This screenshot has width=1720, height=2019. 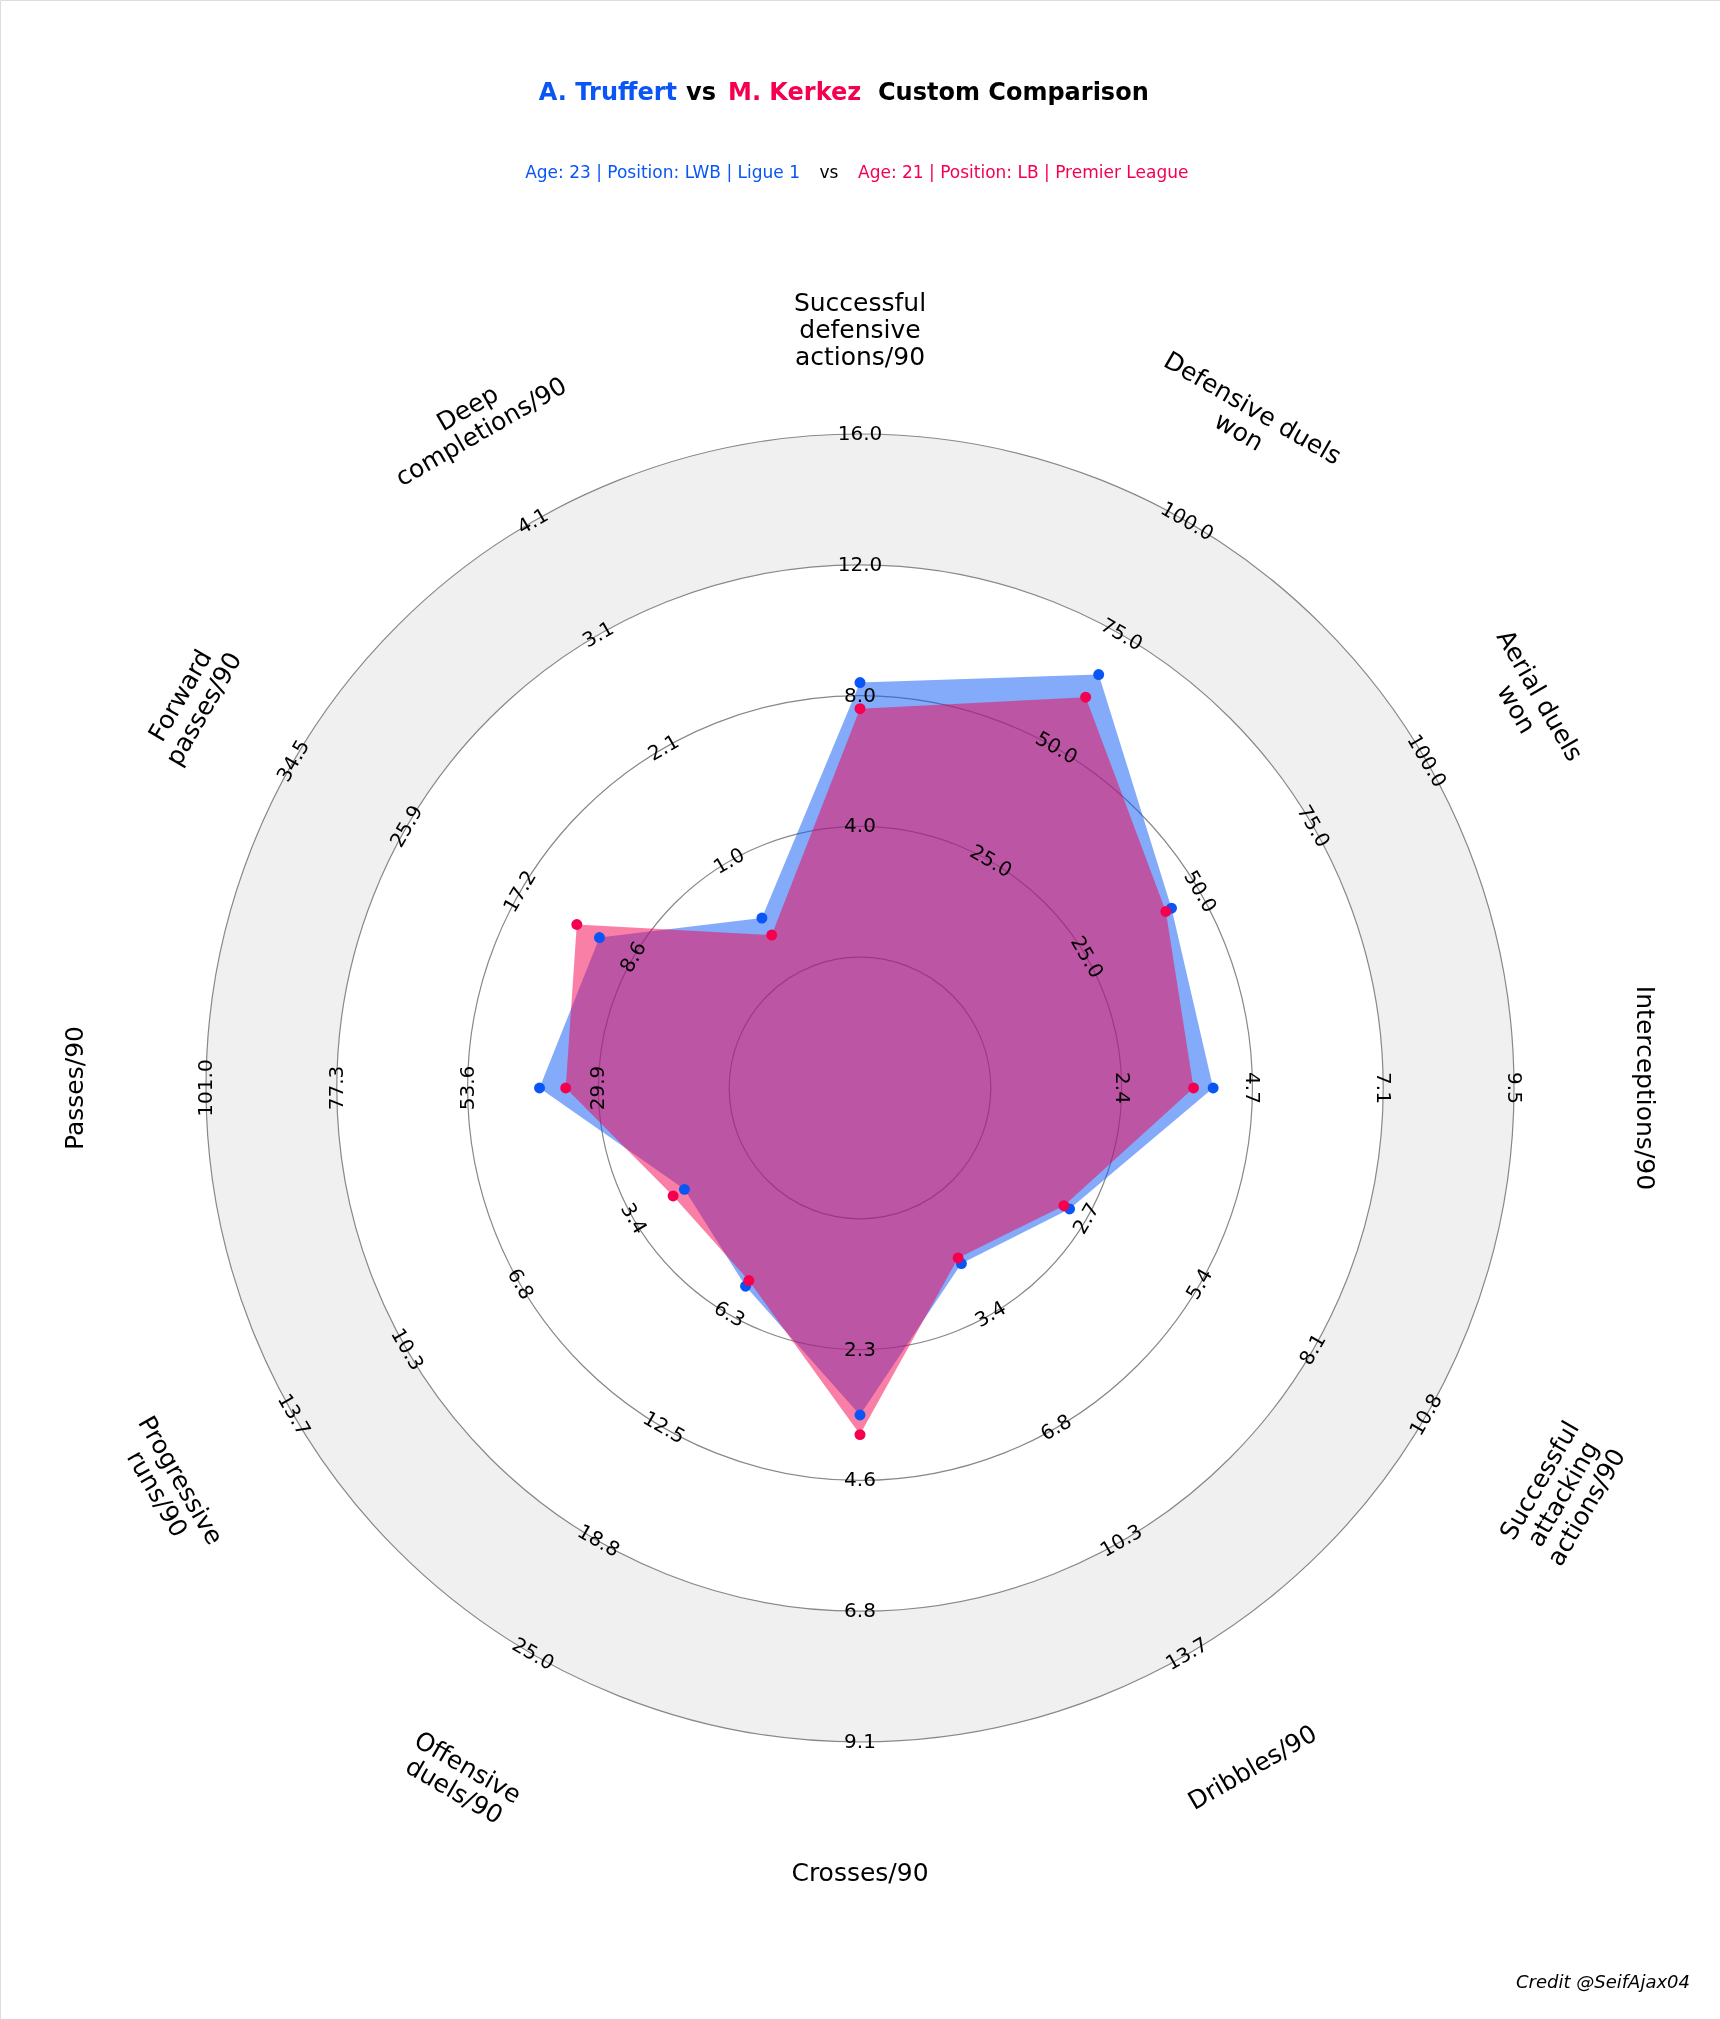 What do you see at coordinates (729, 1314) in the screenshot?
I see `text: 6.3` at bounding box center [729, 1314].